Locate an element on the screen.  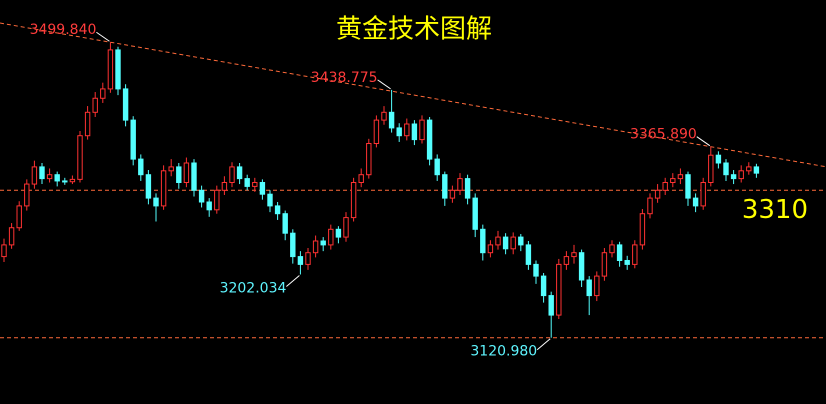
target-label: 3310 is located at coordinates (775, 210).